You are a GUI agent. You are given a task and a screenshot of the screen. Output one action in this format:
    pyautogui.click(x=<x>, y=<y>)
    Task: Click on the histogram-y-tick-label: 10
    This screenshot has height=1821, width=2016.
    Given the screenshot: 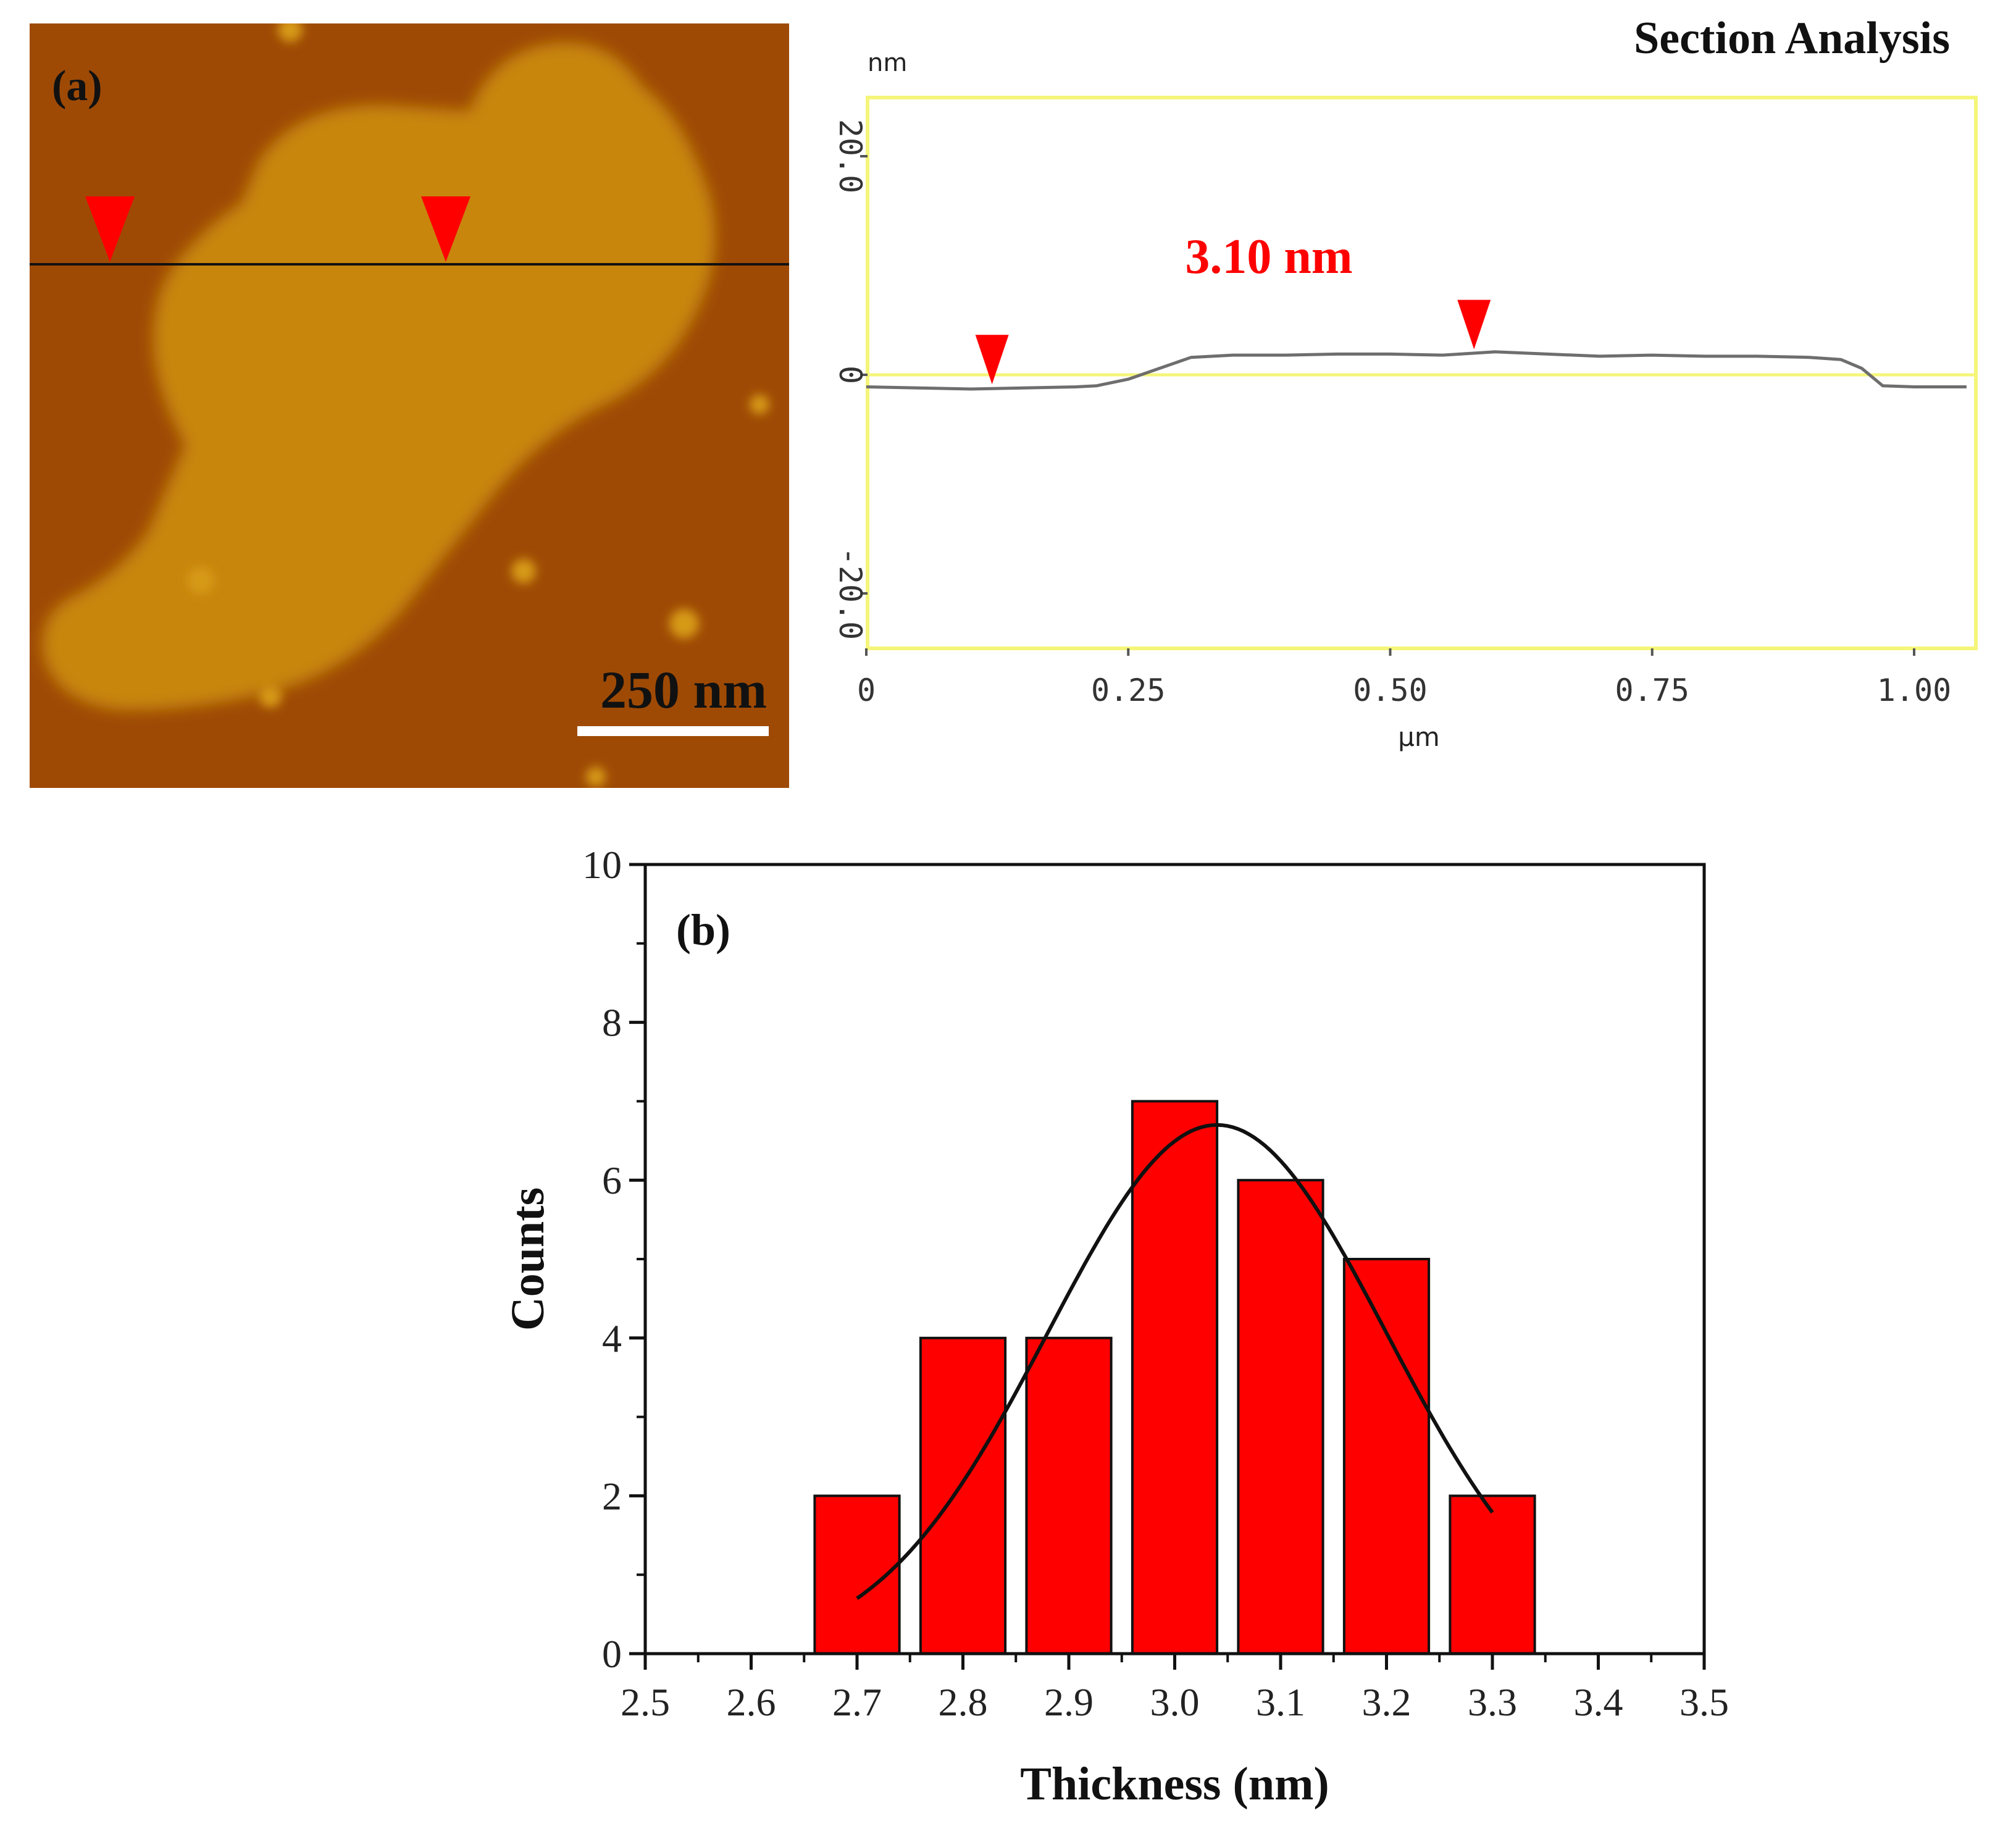 What is the action you would take?
    pyautogui.click(x=602, y=865)
    